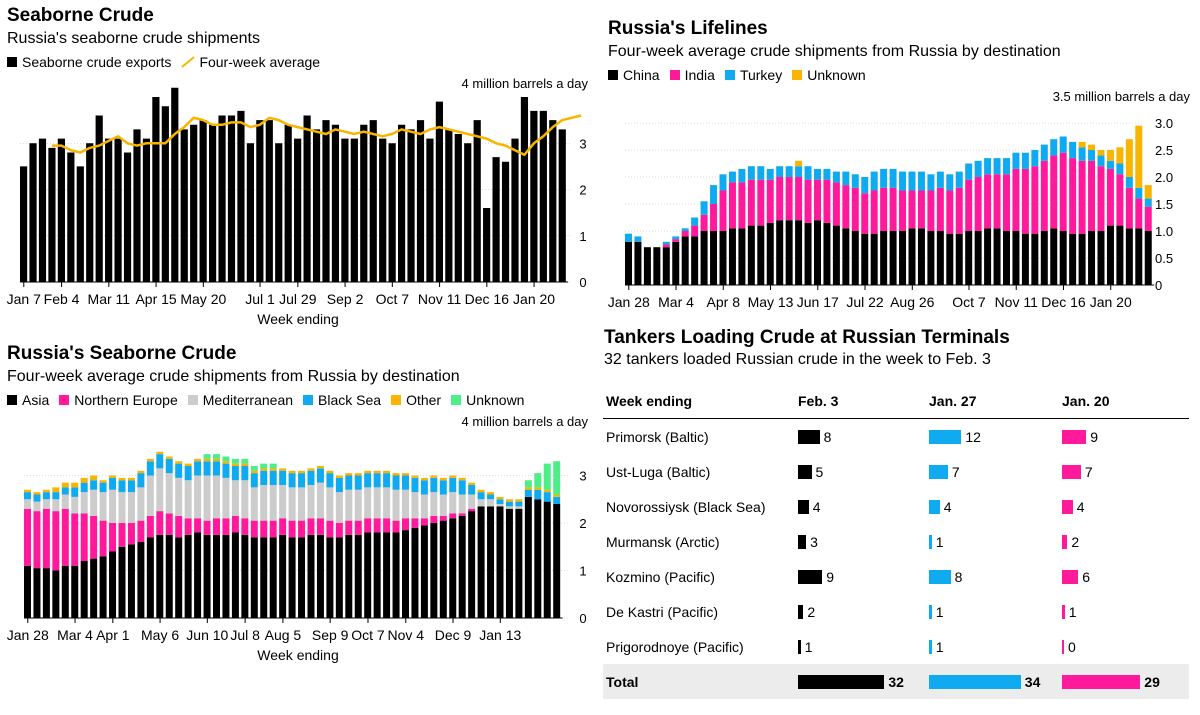  What do you see at coordinates (955, 471) in the screenshot?
I see `count-label: 7` at bounding box center [955, 471].